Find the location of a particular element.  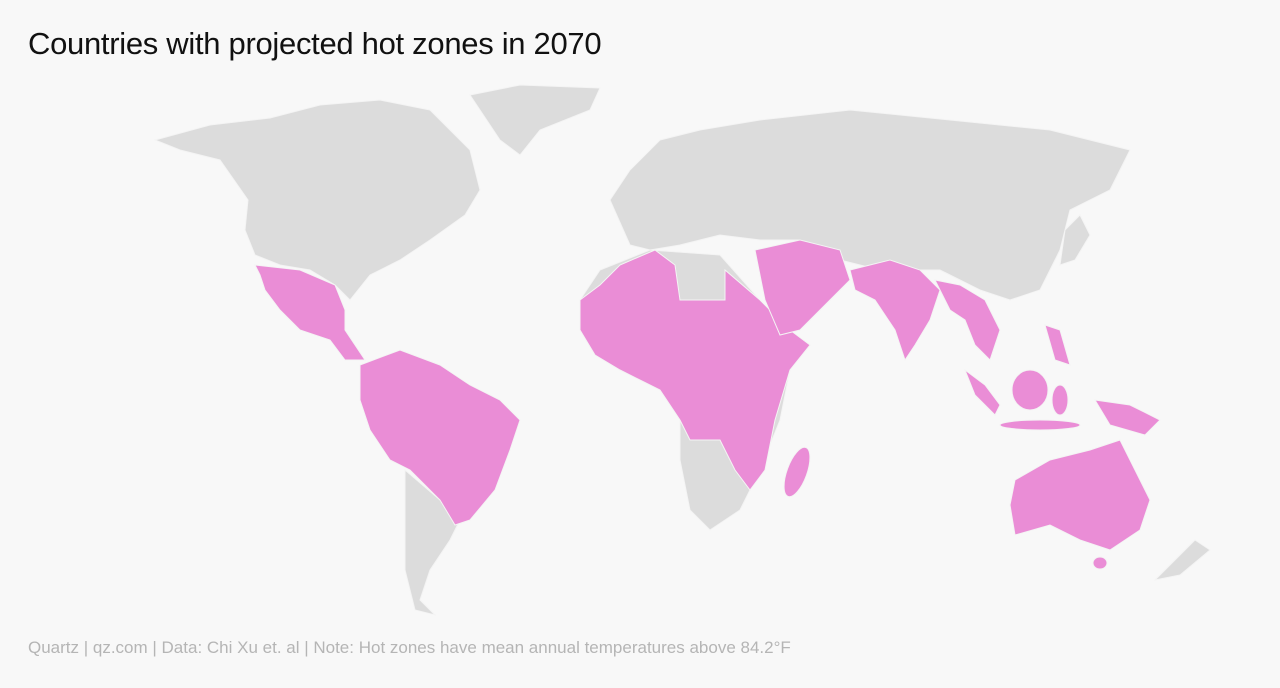

eurasia is located at coordinates (870, 205).